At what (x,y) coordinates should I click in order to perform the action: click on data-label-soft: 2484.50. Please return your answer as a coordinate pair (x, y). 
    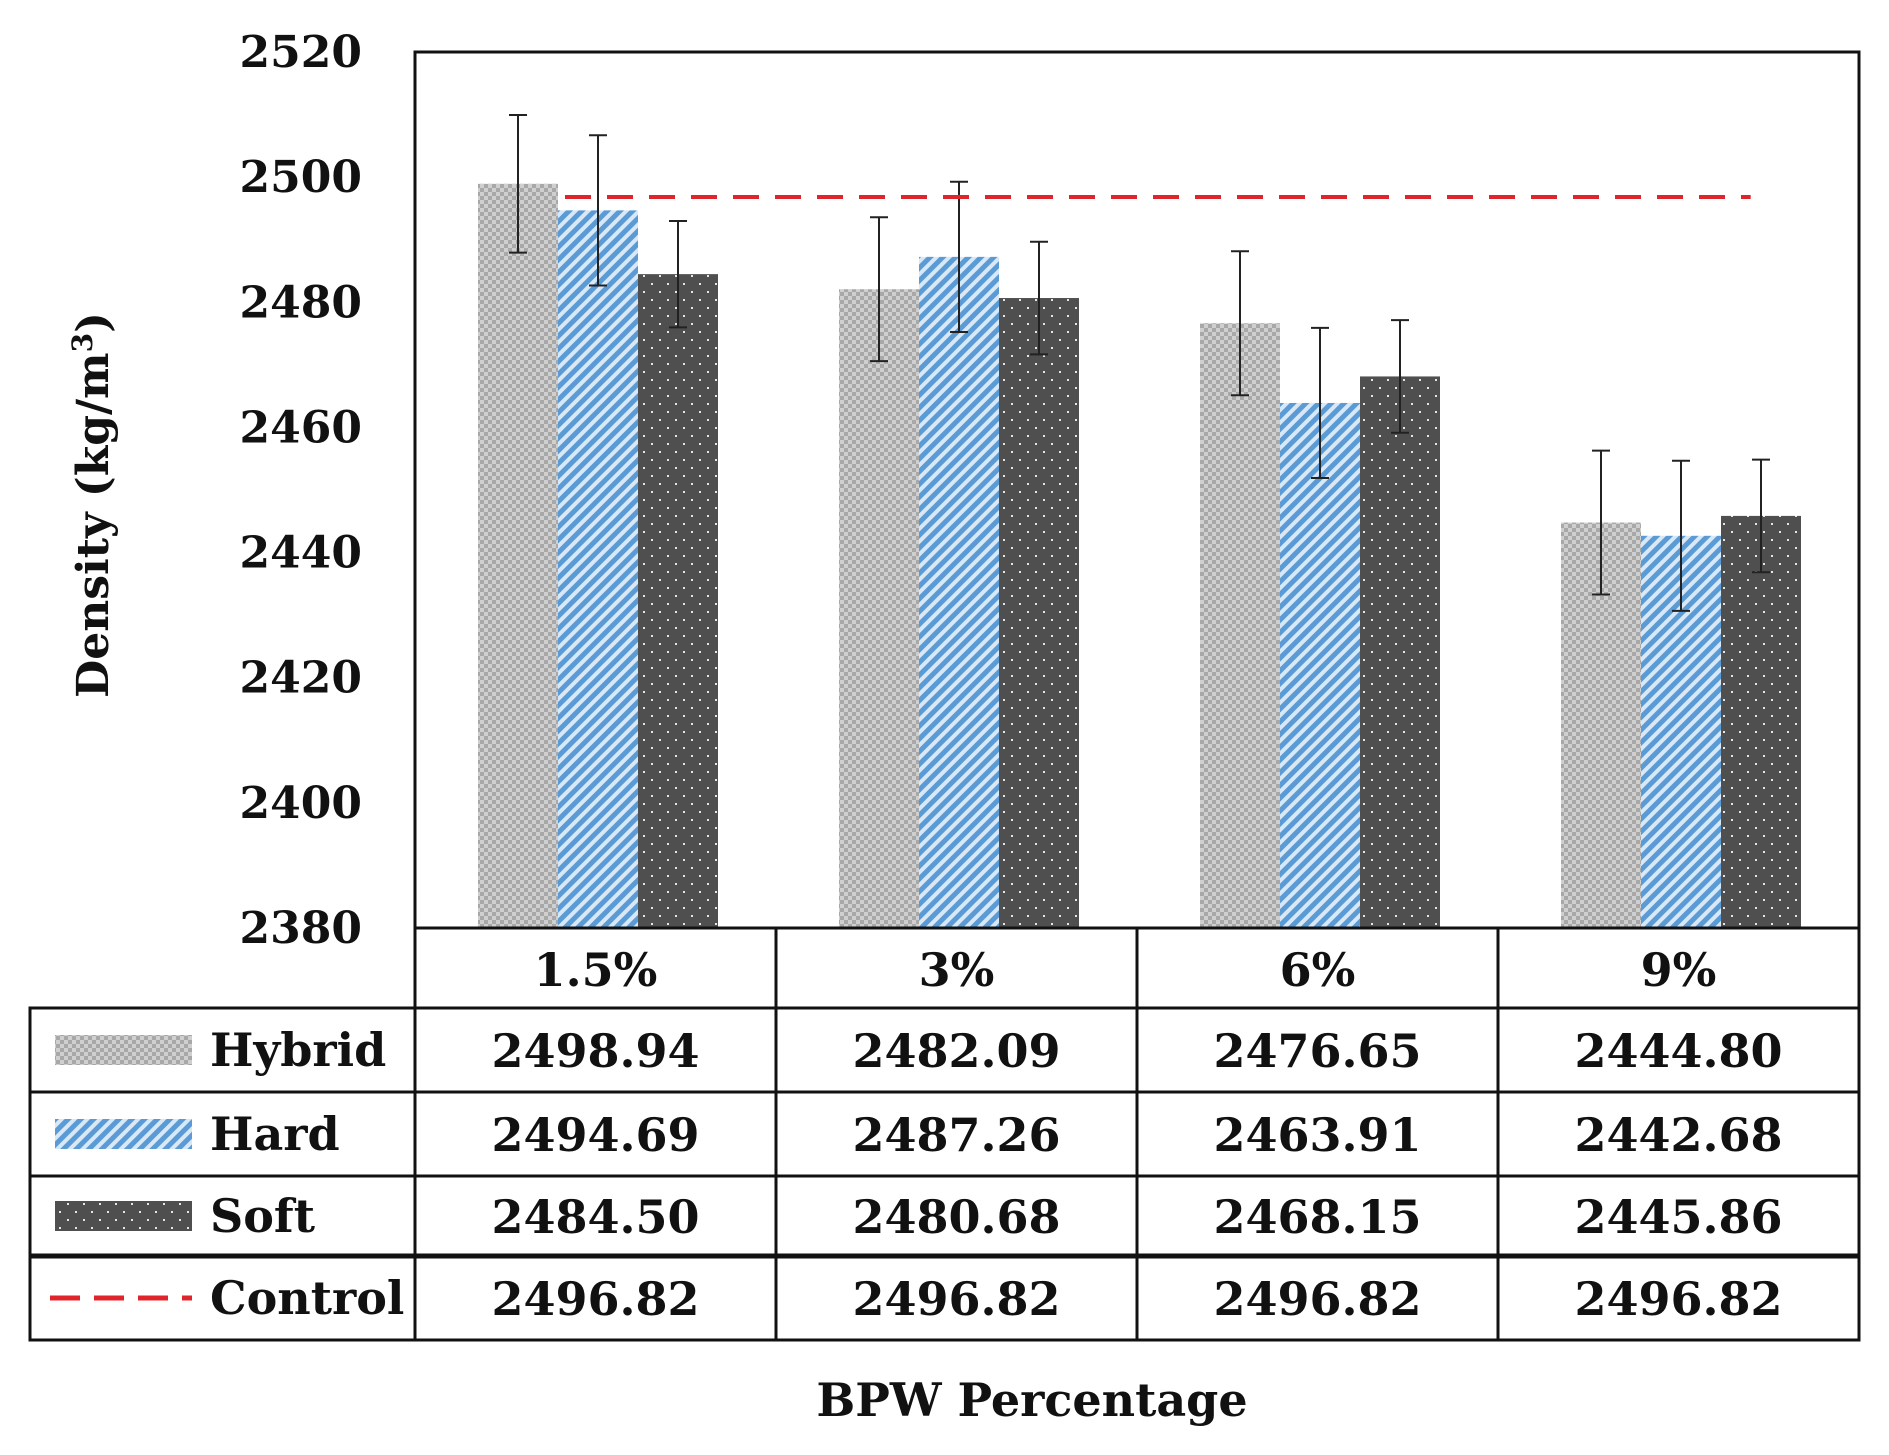
    Looking at the image, I should click on (595, 1217).